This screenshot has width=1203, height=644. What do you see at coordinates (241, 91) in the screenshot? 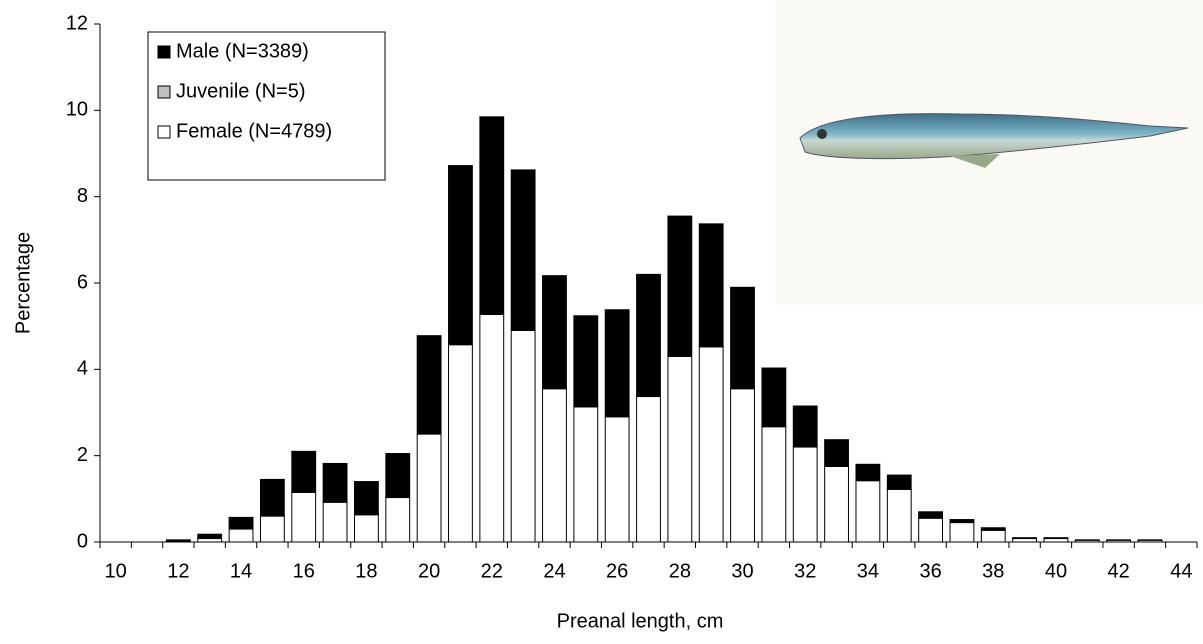
I see `legend-label: Juvenile (N=5)` at bounding box center [241, 91].